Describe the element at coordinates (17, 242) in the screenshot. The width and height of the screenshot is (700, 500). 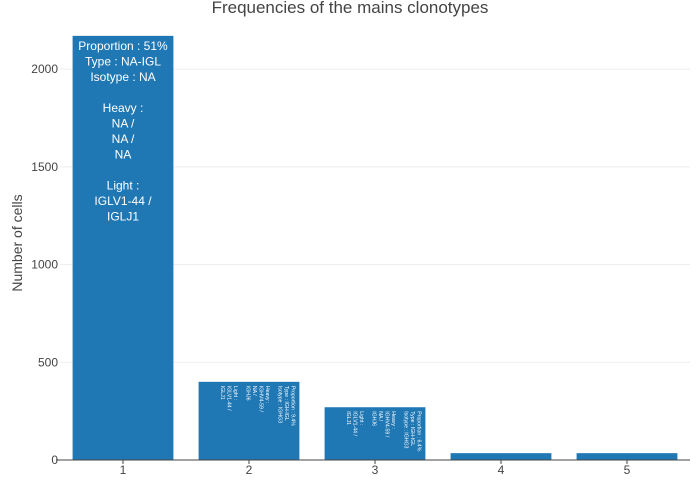
I see `y-axis-title: Number of cells` at that location.